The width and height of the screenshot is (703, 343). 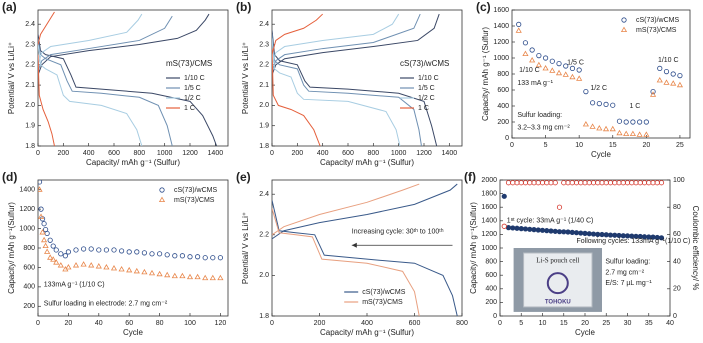 What do you see at coordinates (194, 78) in the screenshot?
I see `legend-label: 1/10 C` at bounding box center [194, 78].